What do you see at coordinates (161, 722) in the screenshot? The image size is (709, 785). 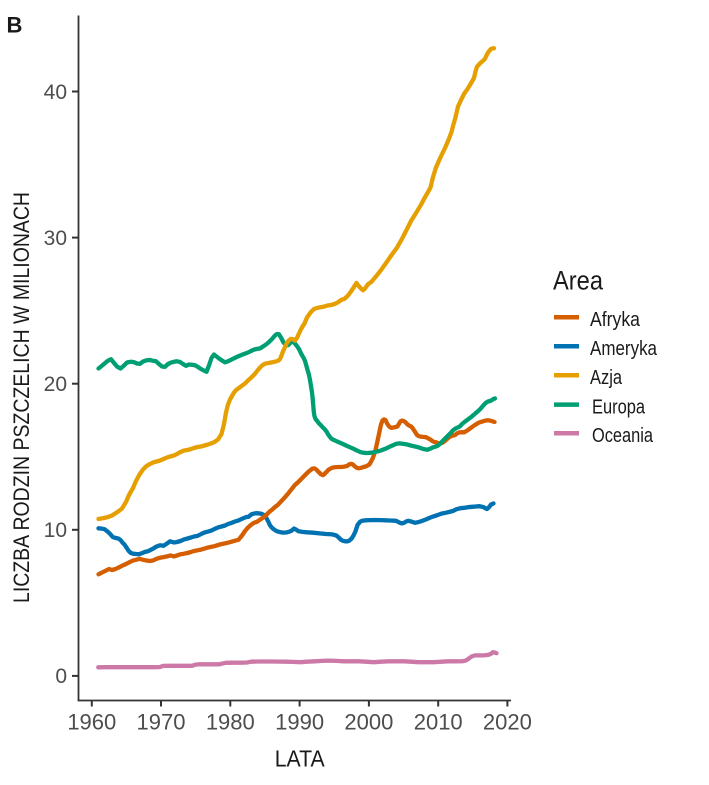 I see `svg-text: 1970` at bounding box center [161, 722].